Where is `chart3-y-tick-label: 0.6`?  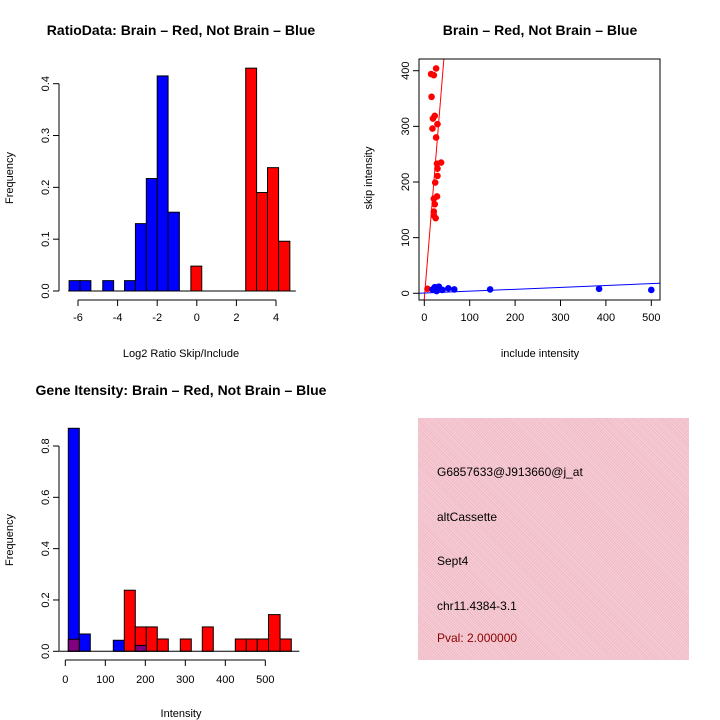 chart3-y-tick-label: 0.6 is located at coordinates (46, 497).